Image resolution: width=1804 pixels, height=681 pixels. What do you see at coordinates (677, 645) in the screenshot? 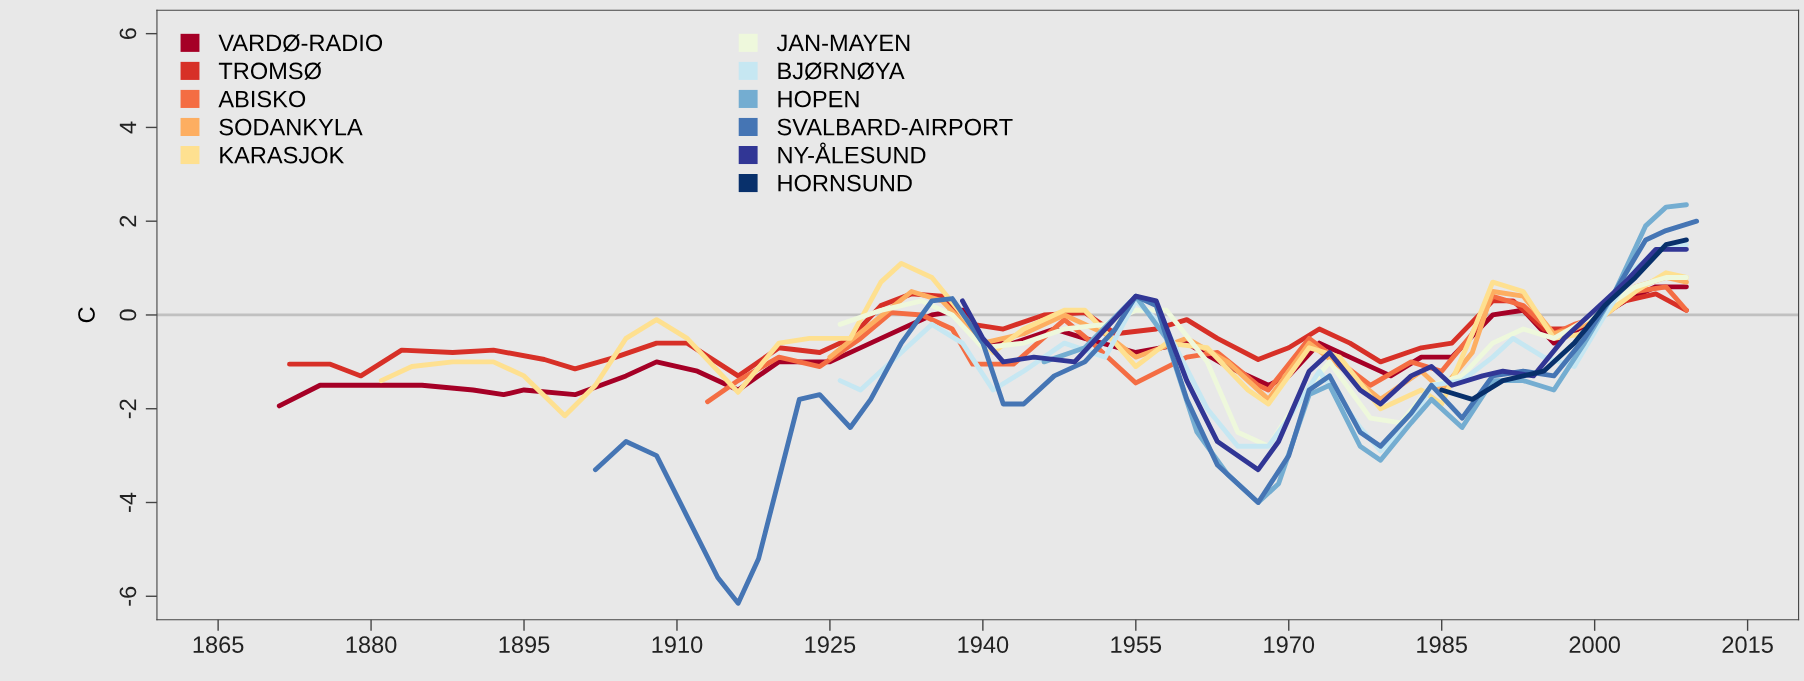
I see `x-tick-label: 1910` at bounding box center [677, 645].